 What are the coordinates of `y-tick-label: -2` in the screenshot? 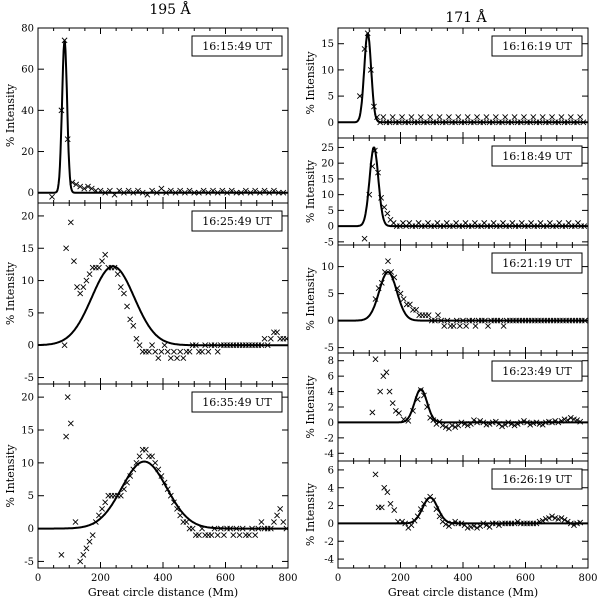 It's located at (329, 542).